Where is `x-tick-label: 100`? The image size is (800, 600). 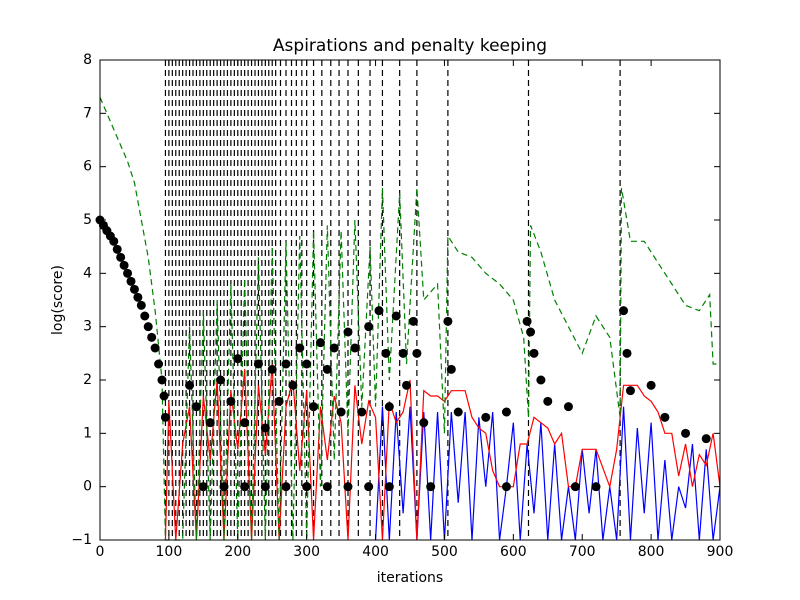
x-tick-label: 100 is located at coordinates (169, 552).